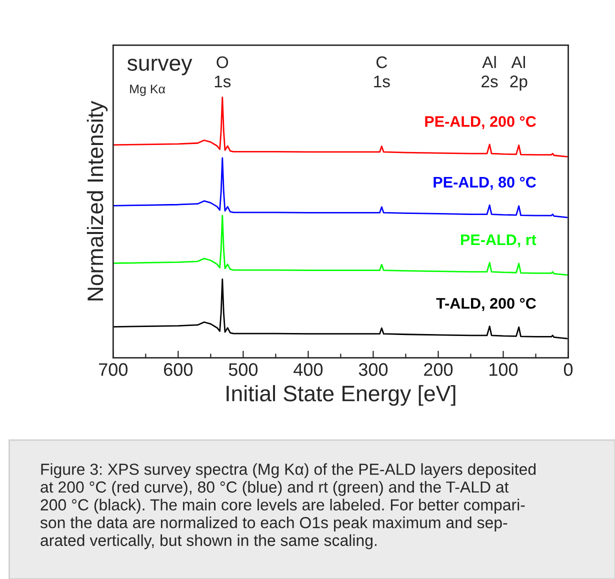 Image resolution: width=615 pixels, height=579 pixels. Describe the element at coordinates (222, 72) in the screenshot. I see `text: O 1s` at that location.